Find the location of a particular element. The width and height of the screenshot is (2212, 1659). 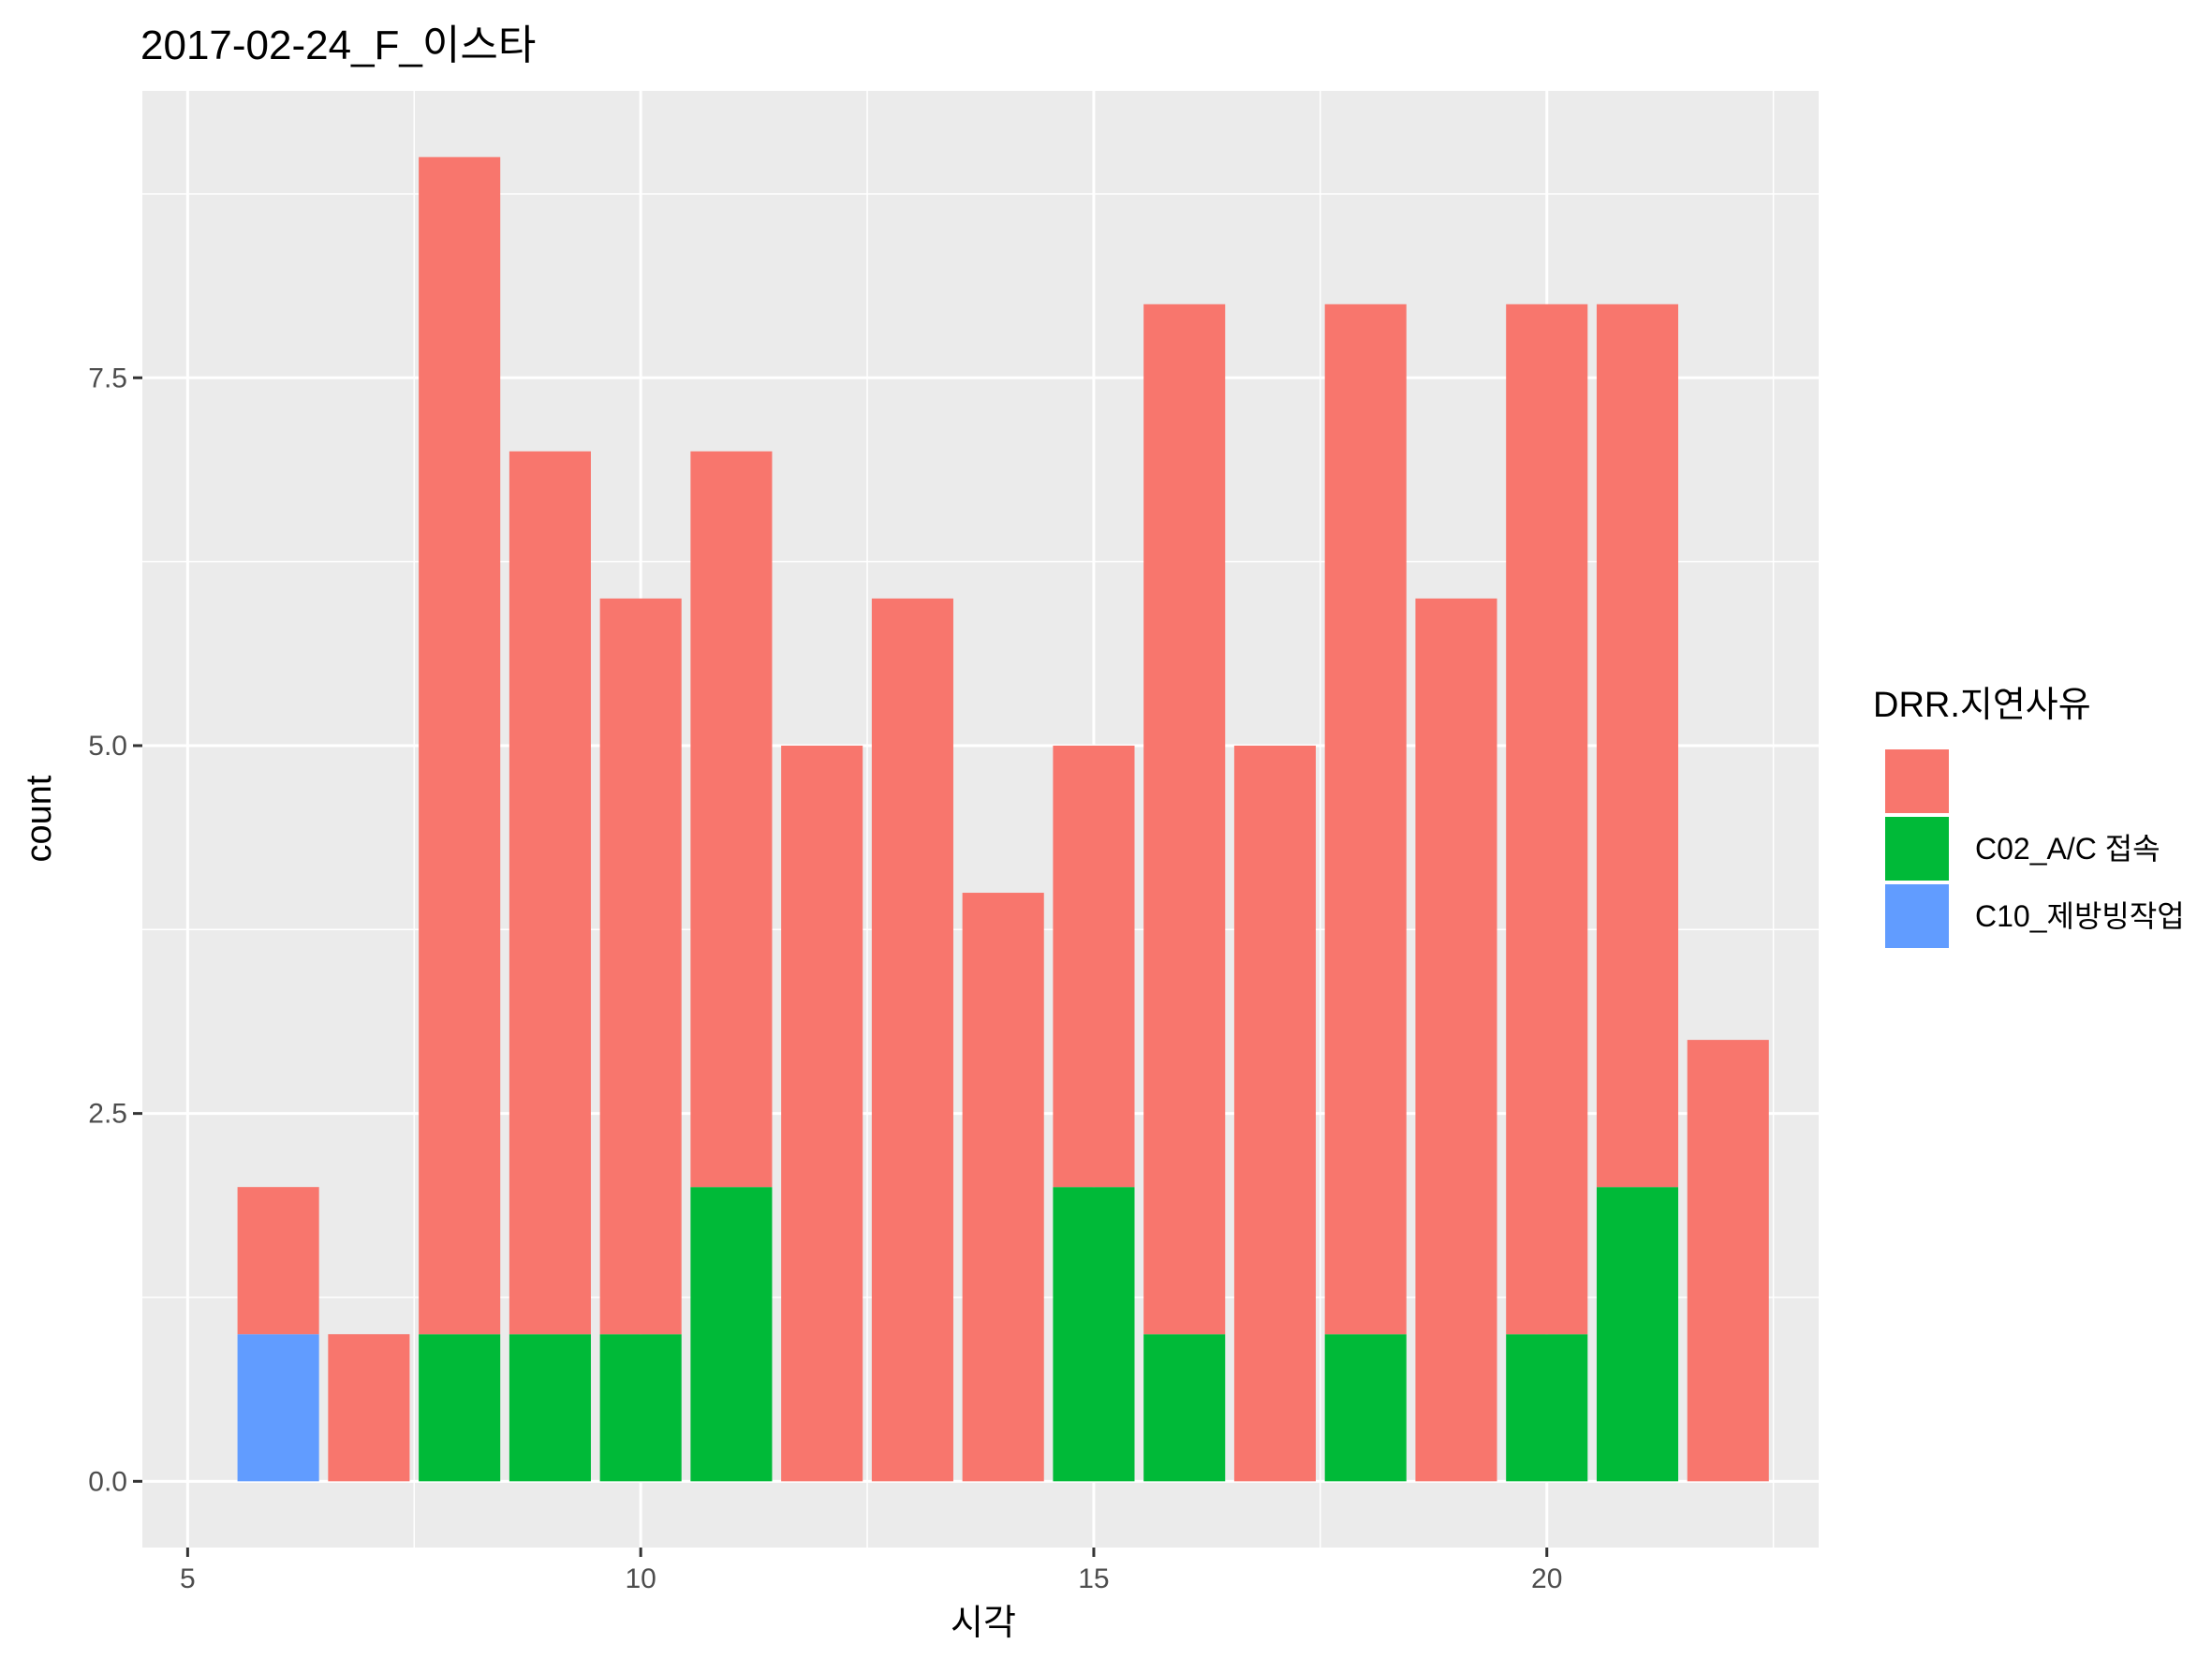

bar-segment-x8-C02_A/C 접속 is located at coordinates (460, 1408).